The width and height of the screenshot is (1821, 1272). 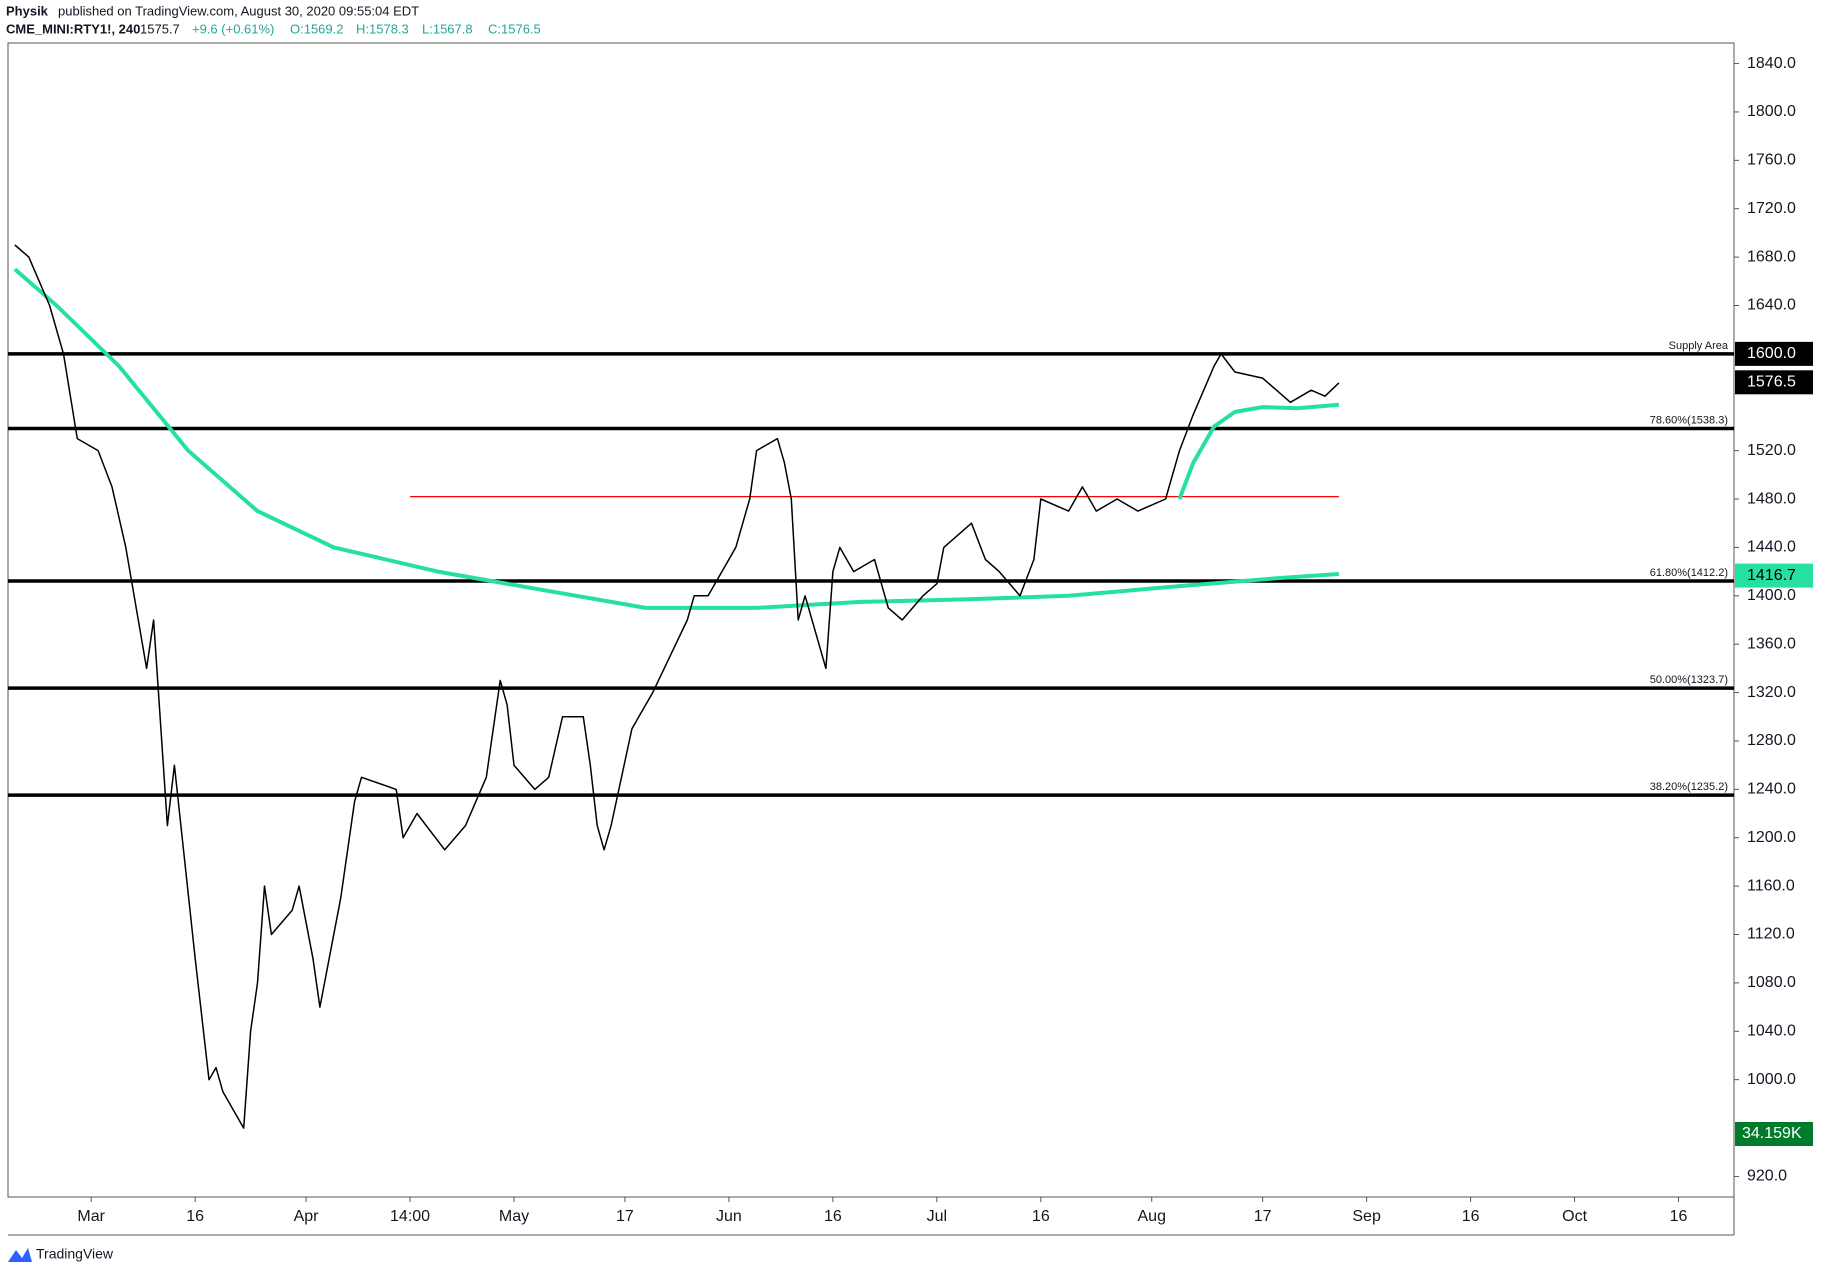 I want to click on x-tick-label: Apr, so click(x=307, y=1216).